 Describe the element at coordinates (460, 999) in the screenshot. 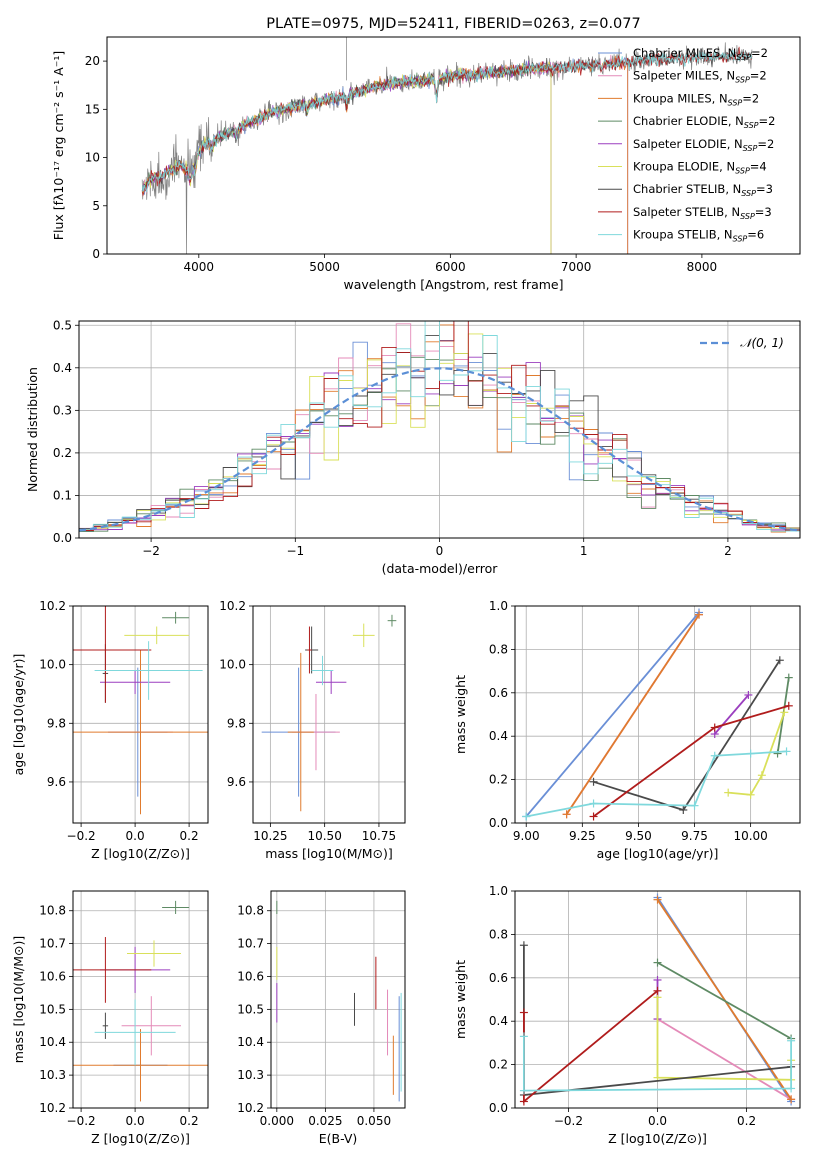

I see `y-axis-label: mass weight` at that location.